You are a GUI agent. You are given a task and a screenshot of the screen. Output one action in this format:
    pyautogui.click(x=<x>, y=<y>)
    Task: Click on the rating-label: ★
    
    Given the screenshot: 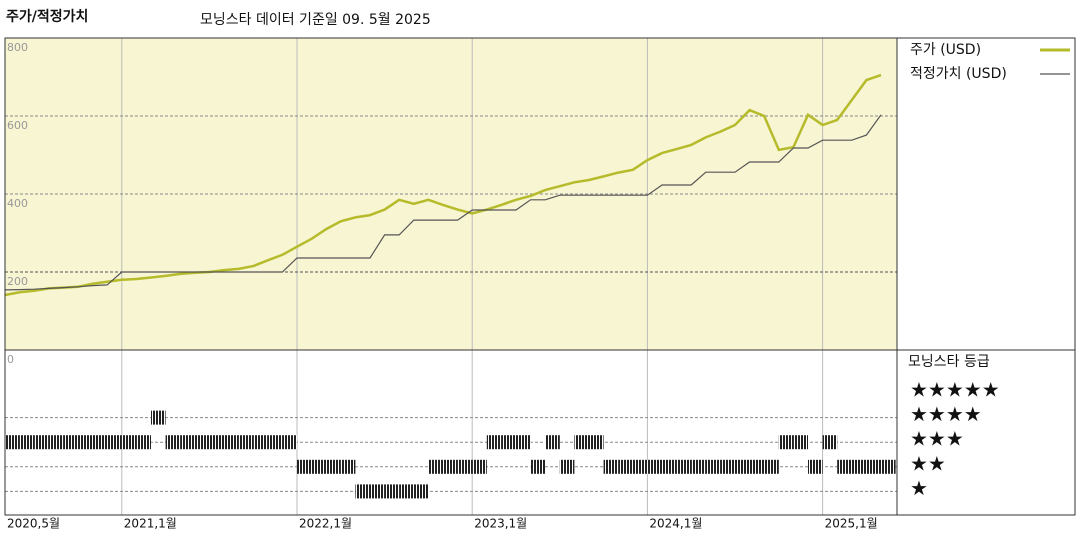 What is the action you would take?
    pyautogui.click(x=919, y=488)
    